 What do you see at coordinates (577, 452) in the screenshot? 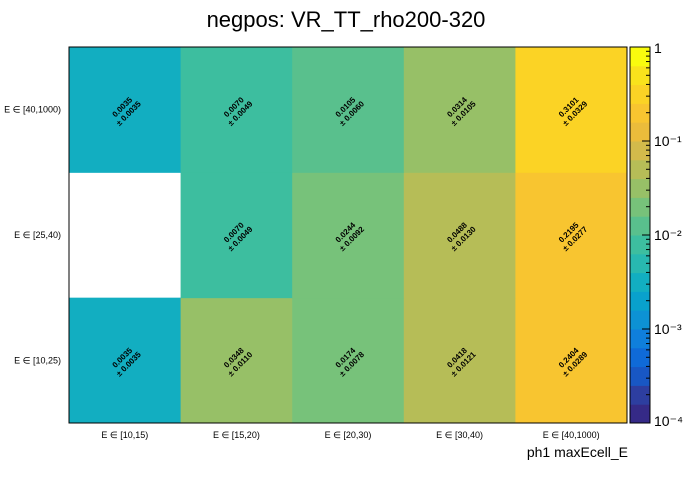
I see `x-axis-title: ph1 maxEcell_E` at bounding box center [577, 452].